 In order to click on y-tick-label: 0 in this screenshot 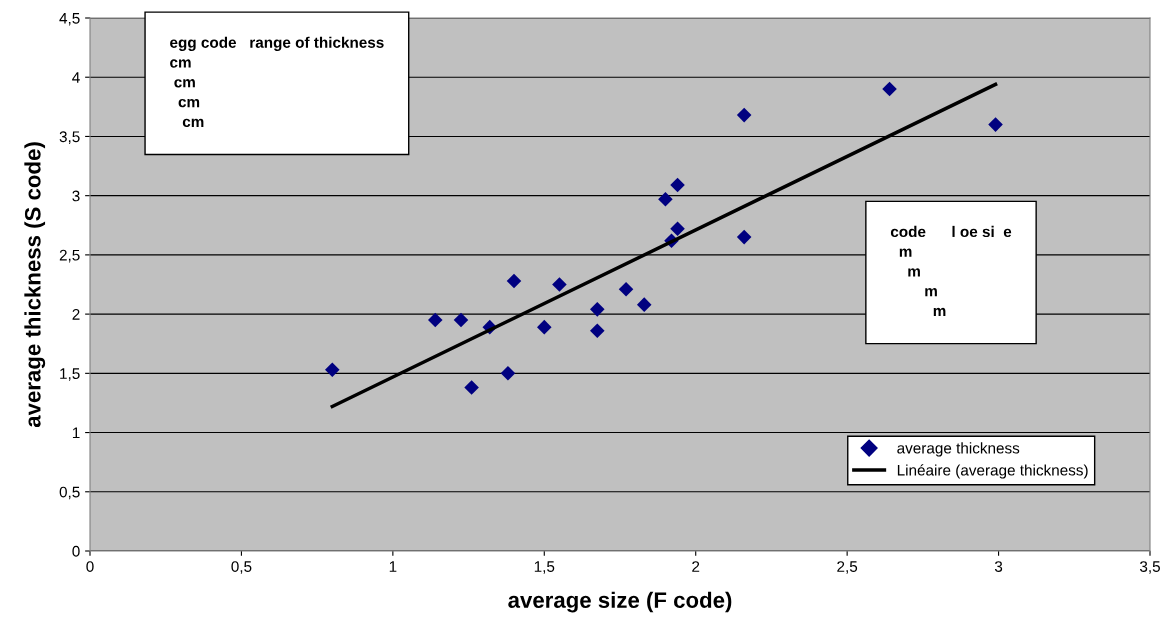, I will do `click(76, 551)`.